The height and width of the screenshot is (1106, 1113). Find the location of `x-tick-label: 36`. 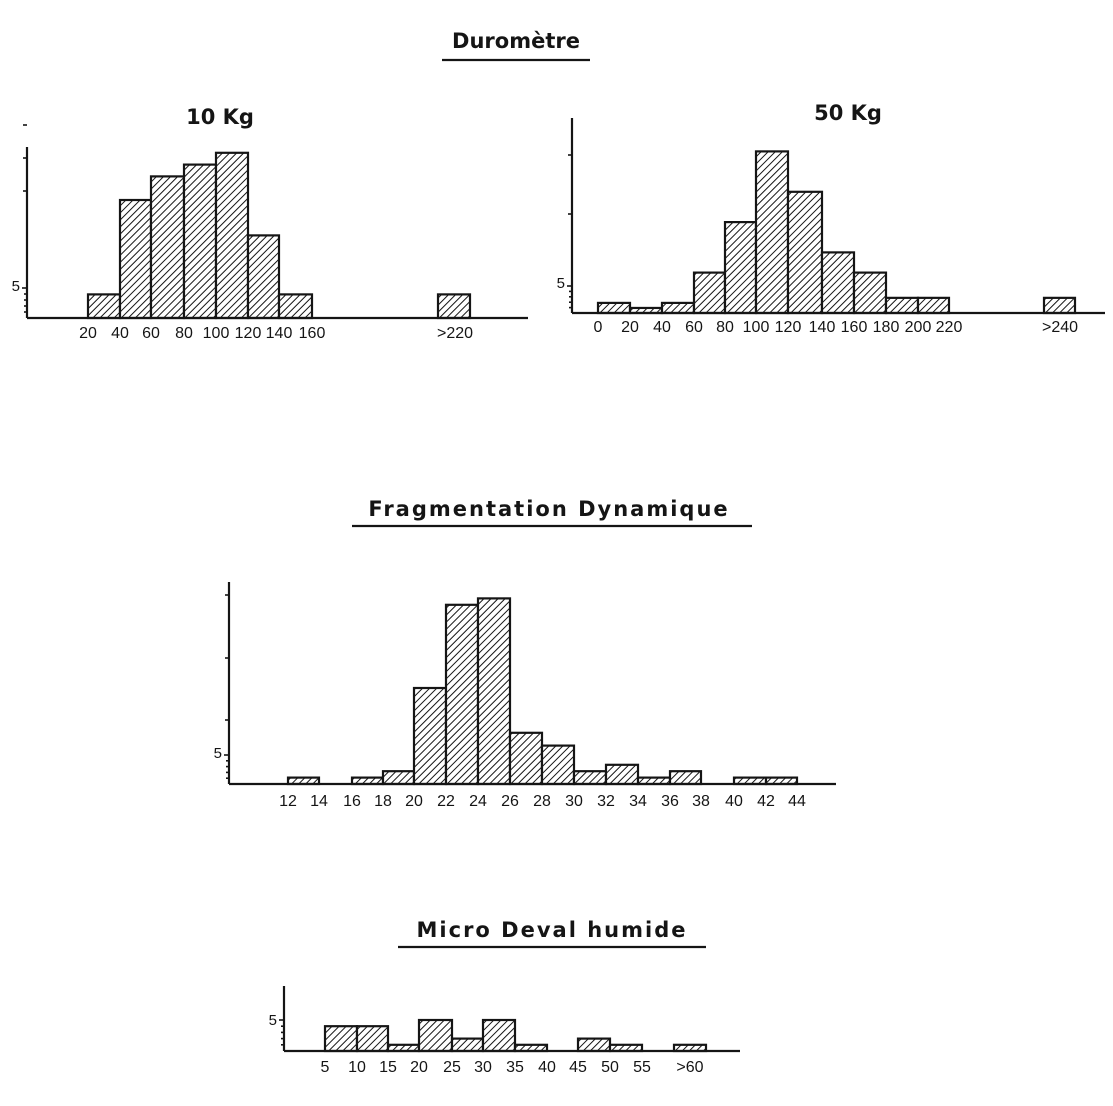

x-tick-label: 36 is located at coordinates (670, 801).